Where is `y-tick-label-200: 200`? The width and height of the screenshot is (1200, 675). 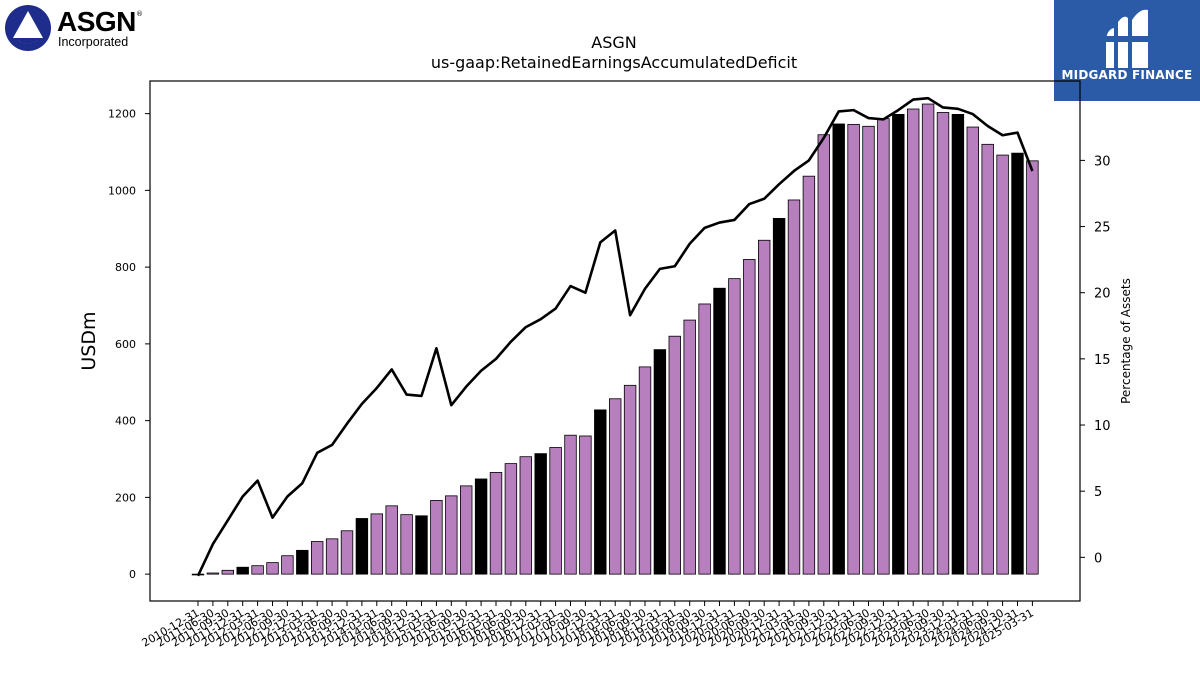
y-tick-label-200: 200 is located at coordinates (125, 497).